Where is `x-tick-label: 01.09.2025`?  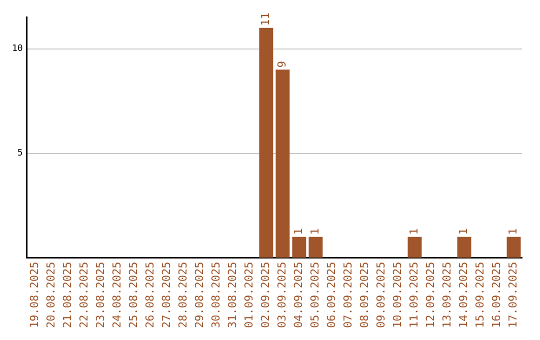
x-tick-label: 01.09.2025 is located at coordinates (249, 295).